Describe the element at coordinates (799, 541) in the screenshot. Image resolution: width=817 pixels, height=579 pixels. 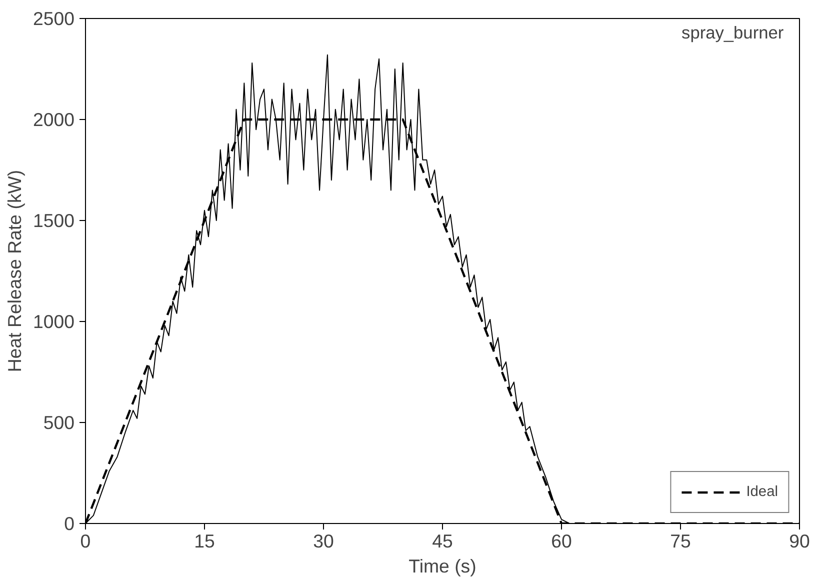
I see `x-tick-label: 90` at that location.